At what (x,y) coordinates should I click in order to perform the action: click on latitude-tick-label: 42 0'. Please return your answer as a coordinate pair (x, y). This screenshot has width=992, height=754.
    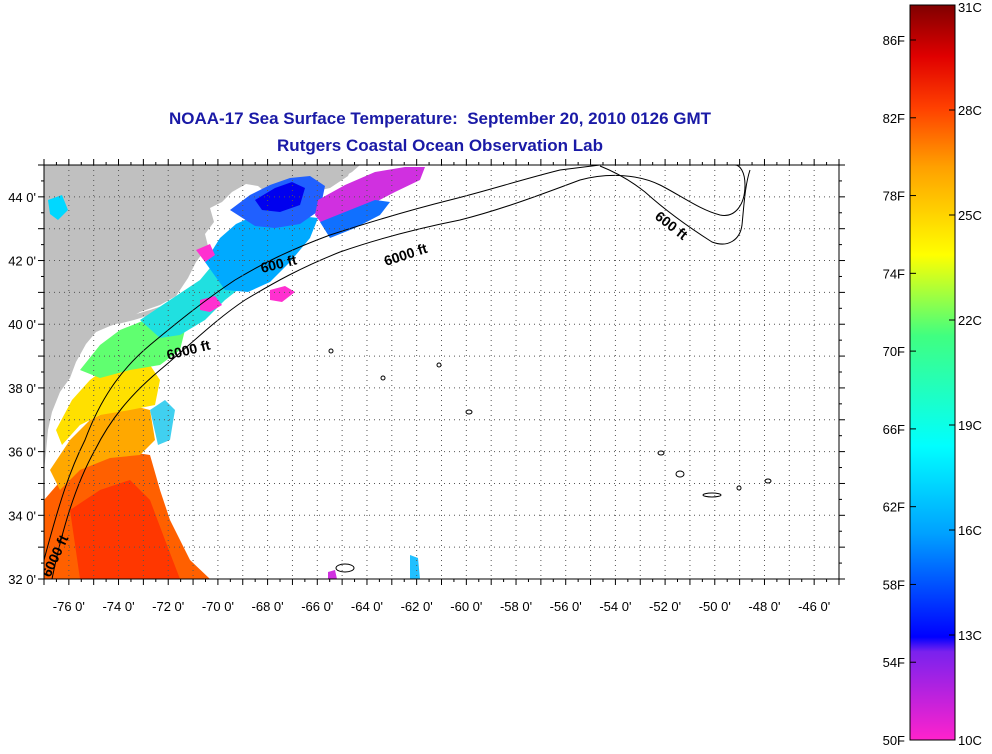
    Looking at the image, I should click on (22, 261).